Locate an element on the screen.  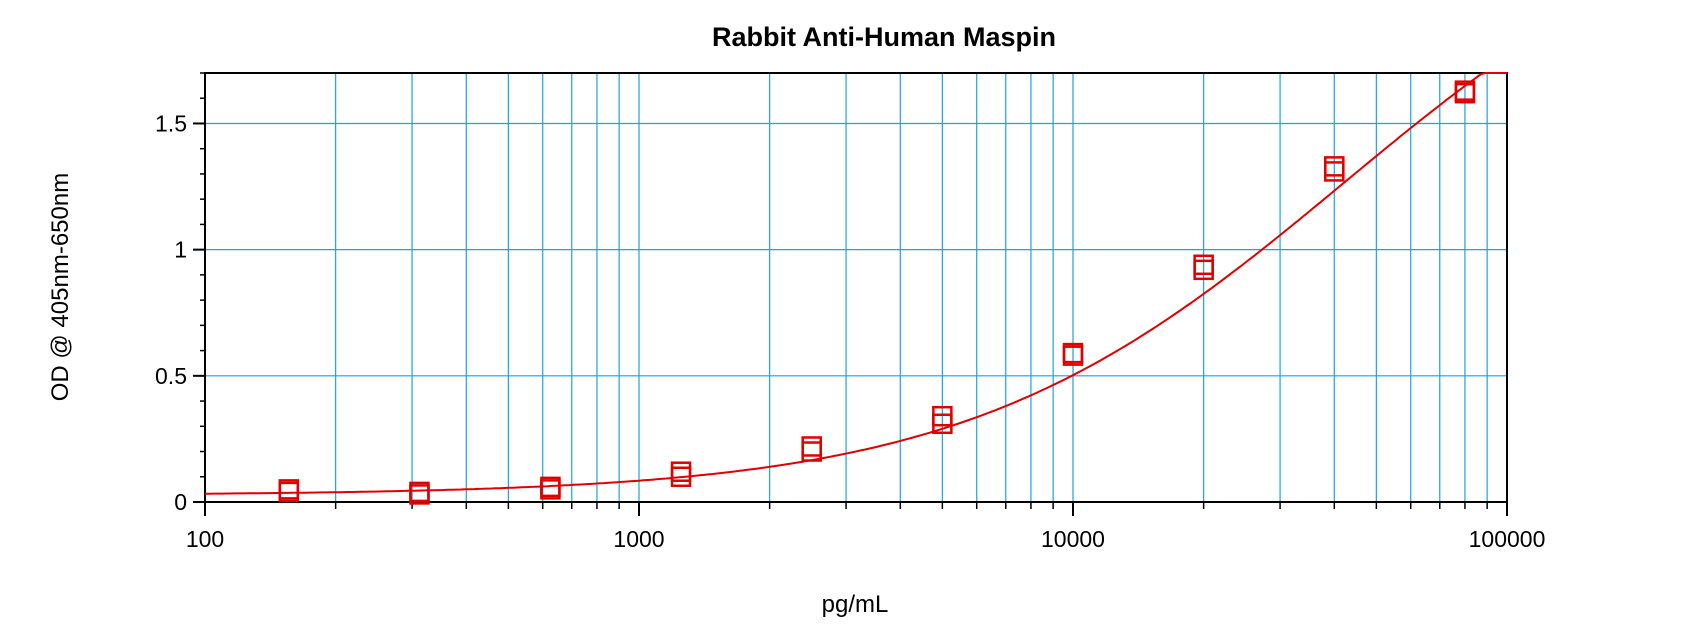
y-tick-label: 1.5 is located at coordinates (171, 123).